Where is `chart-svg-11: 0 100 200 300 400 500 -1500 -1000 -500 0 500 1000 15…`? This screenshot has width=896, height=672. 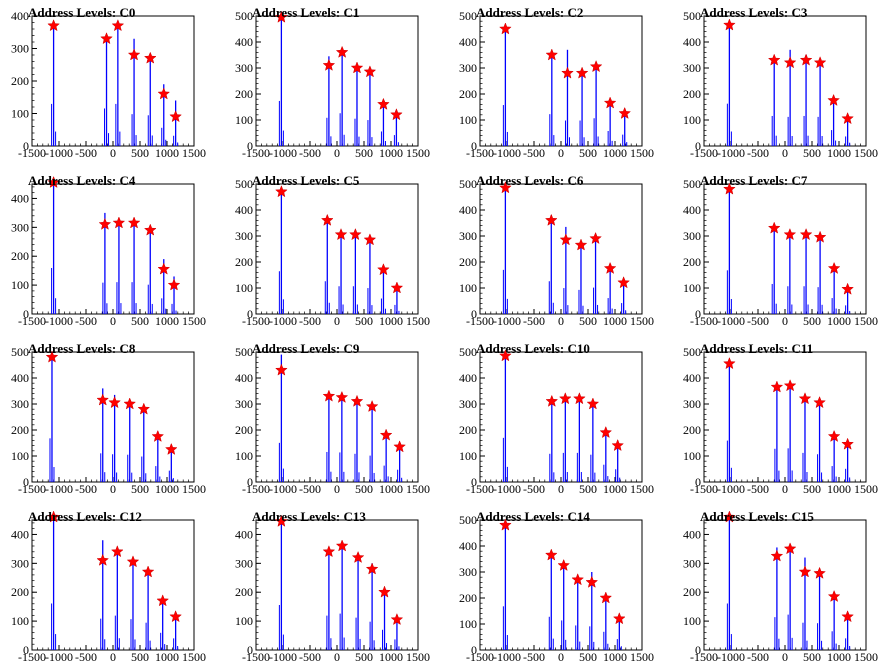
chart-svg-11: 0 100 200 300 400 500 -1500 -1000 -500 0 500 1000 15… is located at coordinates (780, 420).